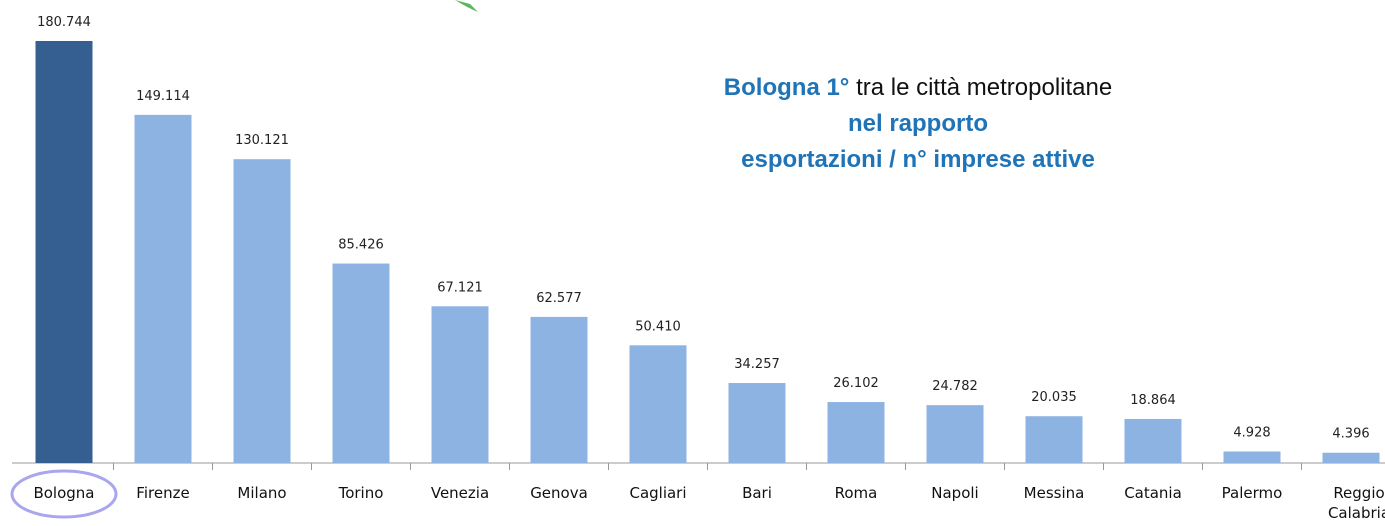  Describe the element at coordinates (1054, 397) in the screenshot. I see `value-label: 20.035` at that location.